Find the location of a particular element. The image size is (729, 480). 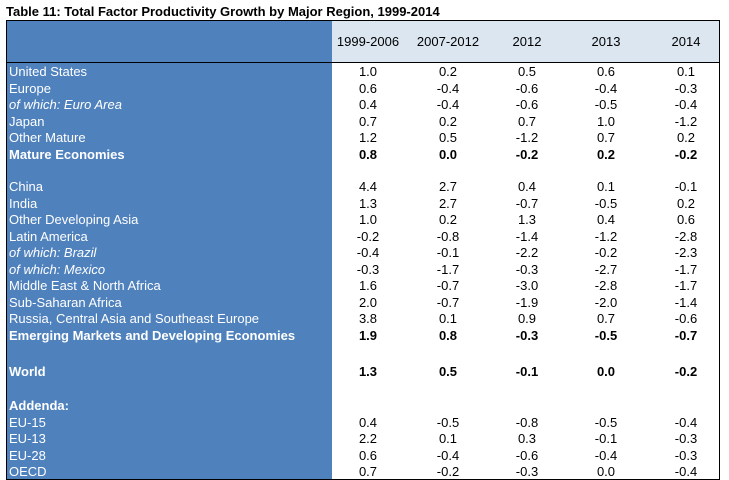

row-label: Other Developing Asia is located at coordinates (74, 219).